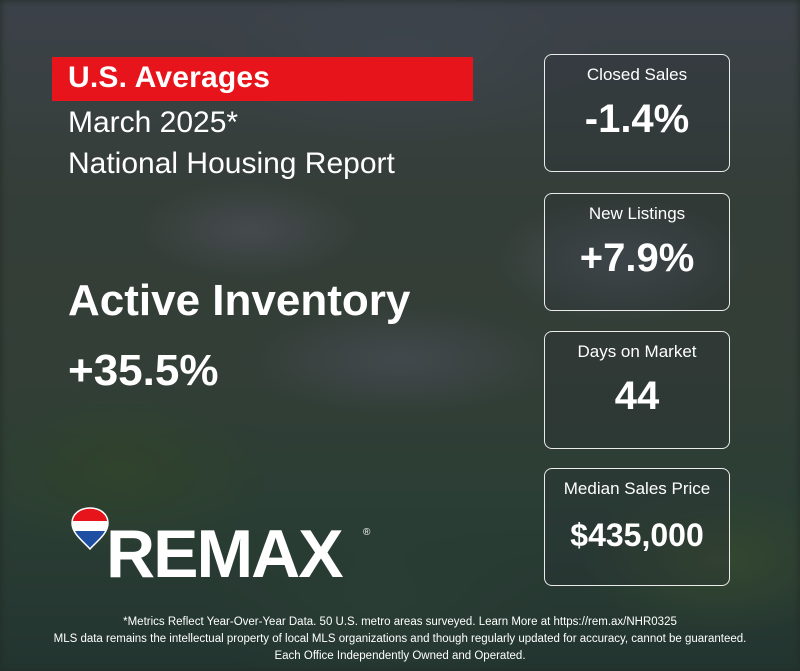 The image size is (800, 671). I want to click on stat-label: Closed Sales, so click(637, 74).